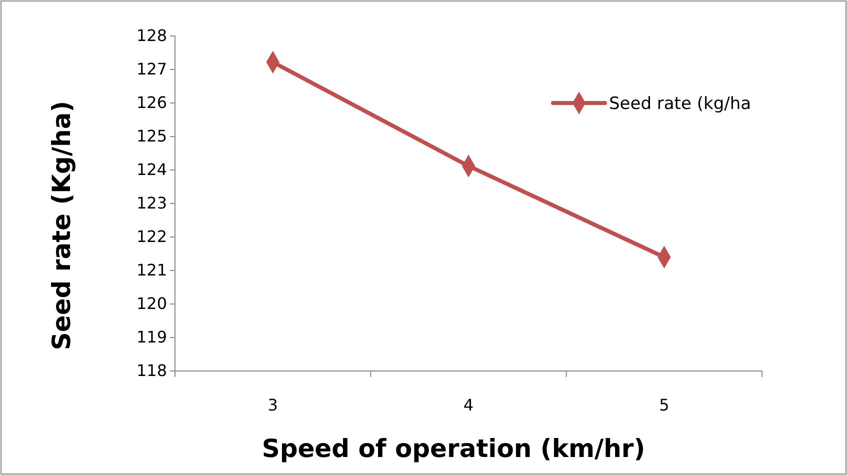 The width and height of the screenshot is (847, 475). I want to click on y-tick-label: 126, so click(151, 102).